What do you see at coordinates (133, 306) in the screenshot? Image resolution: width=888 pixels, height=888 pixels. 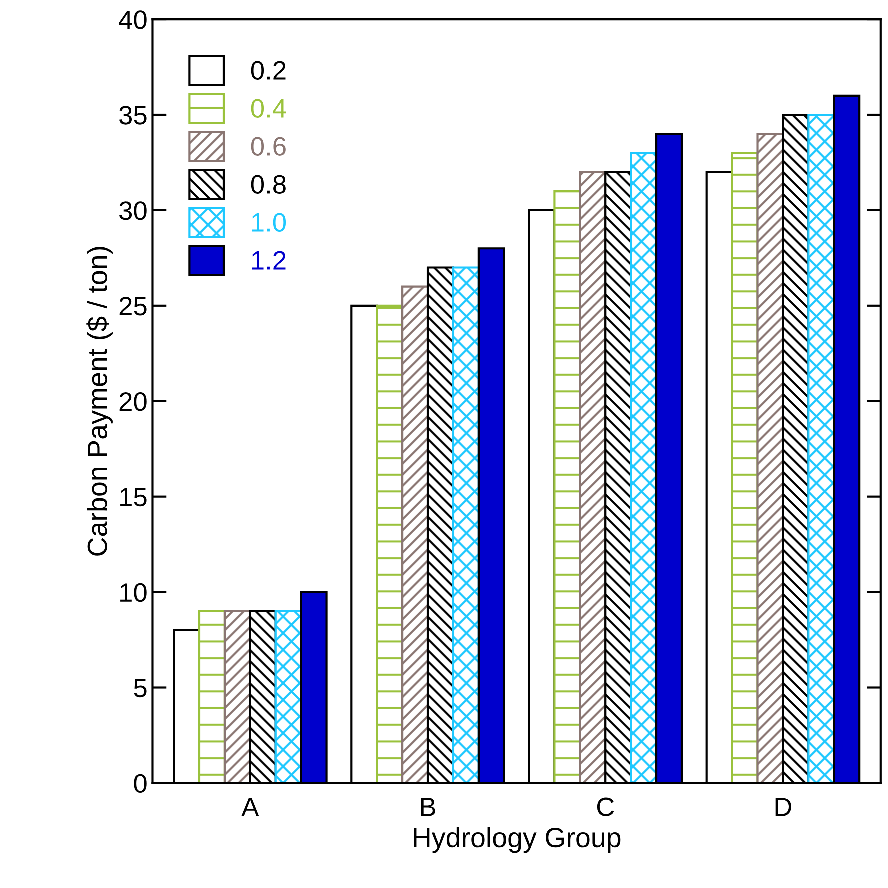 I see `y-tick-label: 25` at bounding box center [133, 306].